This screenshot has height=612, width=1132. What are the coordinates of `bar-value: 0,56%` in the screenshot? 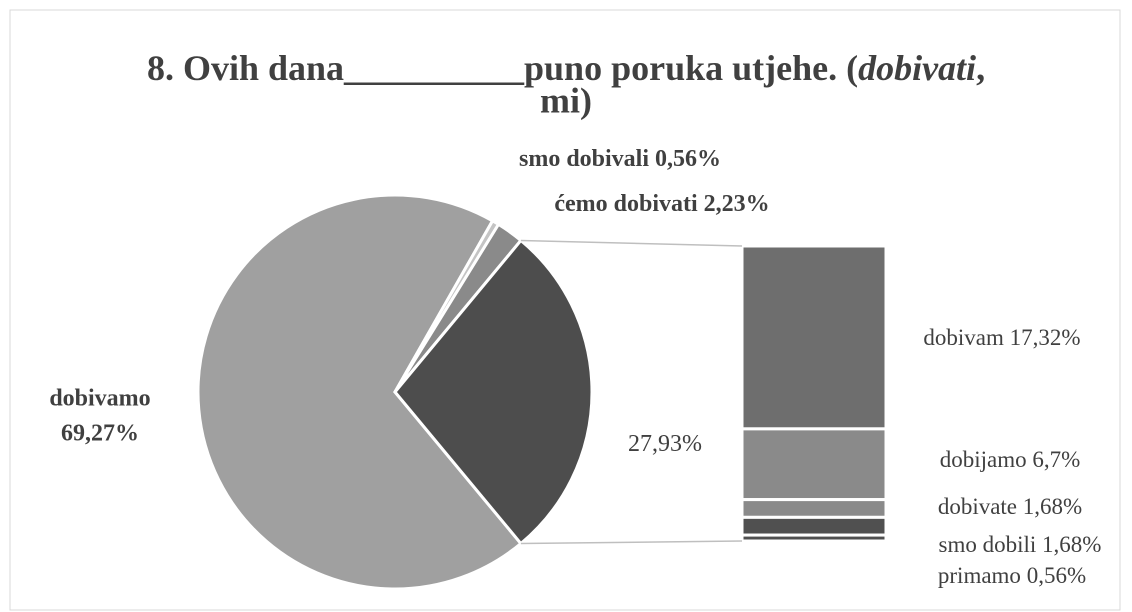 It's located at (1056, 575).